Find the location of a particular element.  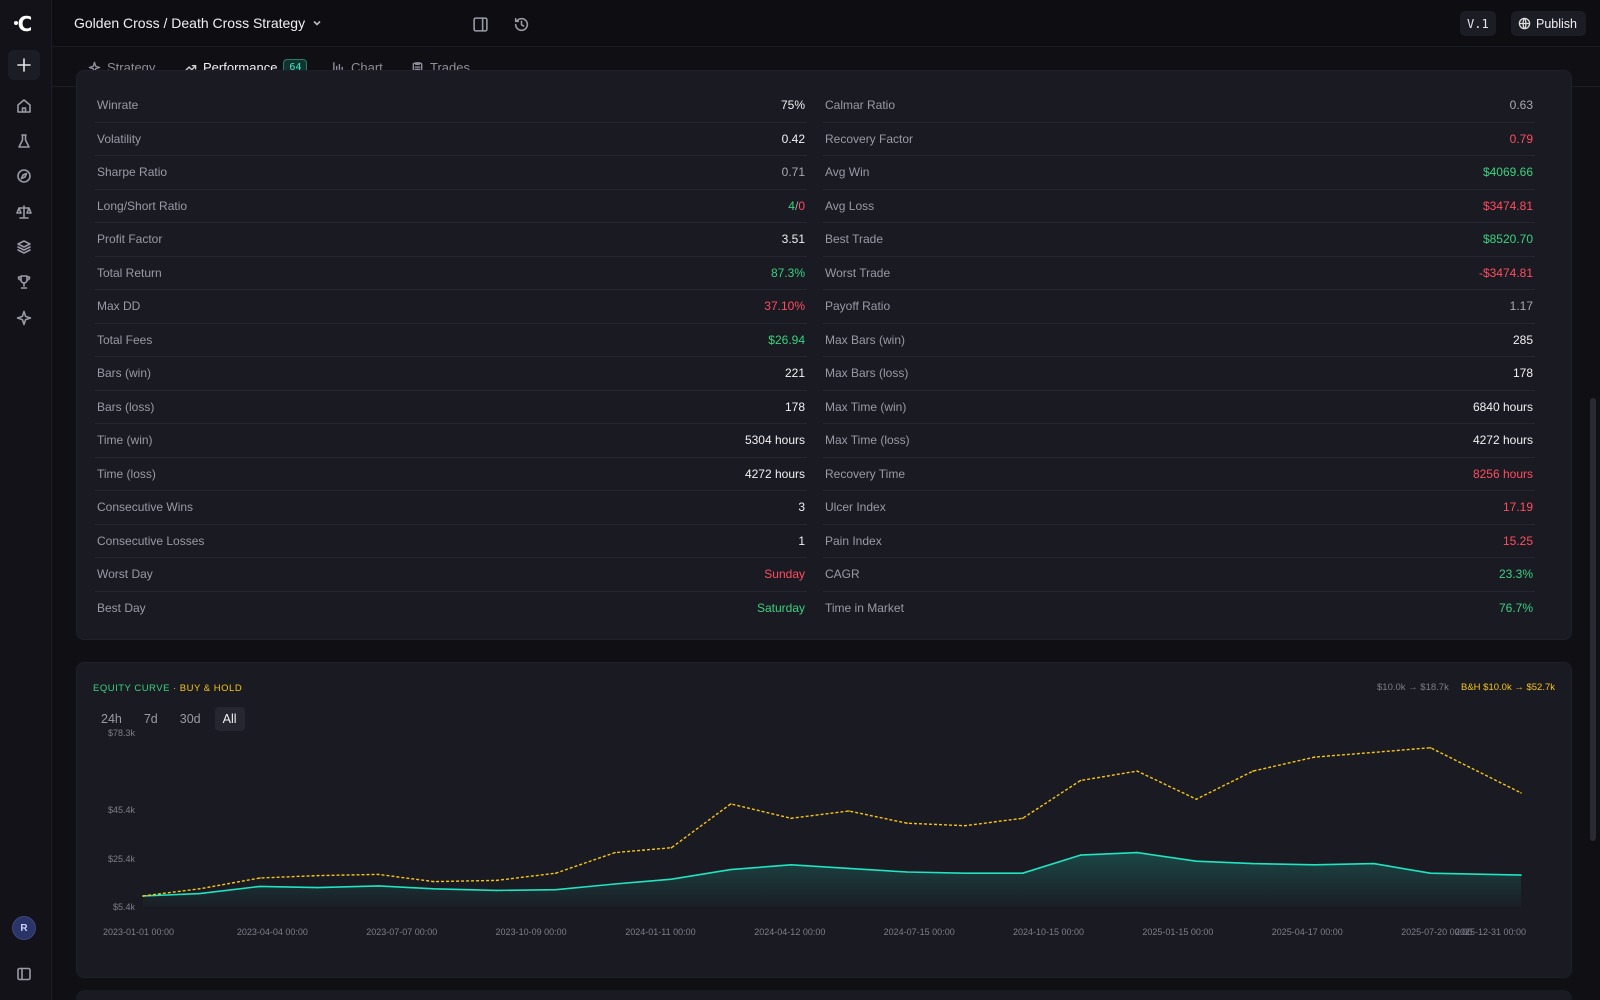

stat-row: Profit Factor 3.51 is located at coordinates (451, 240).